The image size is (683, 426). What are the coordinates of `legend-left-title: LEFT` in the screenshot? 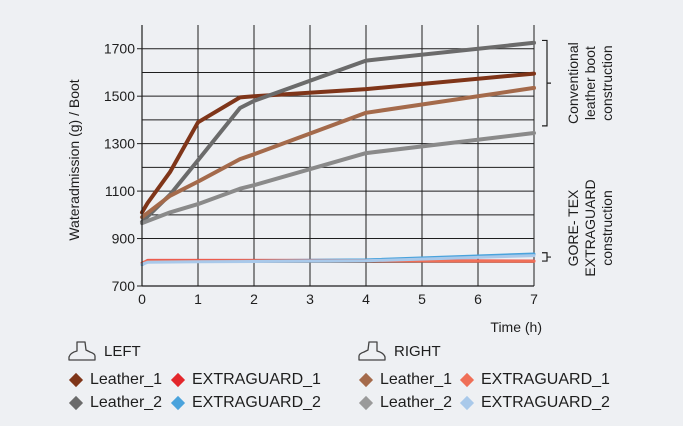 It's located at (103, 351).